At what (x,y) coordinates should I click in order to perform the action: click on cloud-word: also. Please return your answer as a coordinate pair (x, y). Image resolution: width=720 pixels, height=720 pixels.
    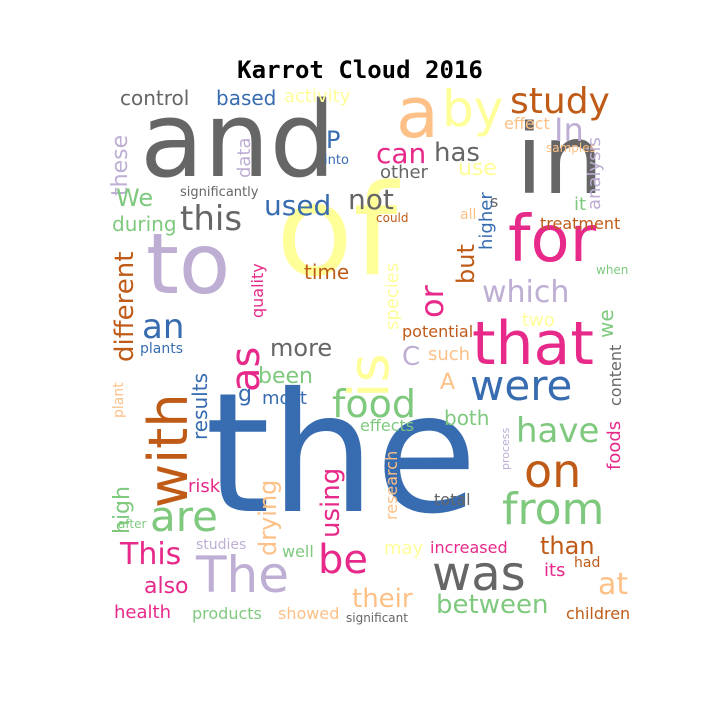
    Looking at the image, I should click on (166, 586).